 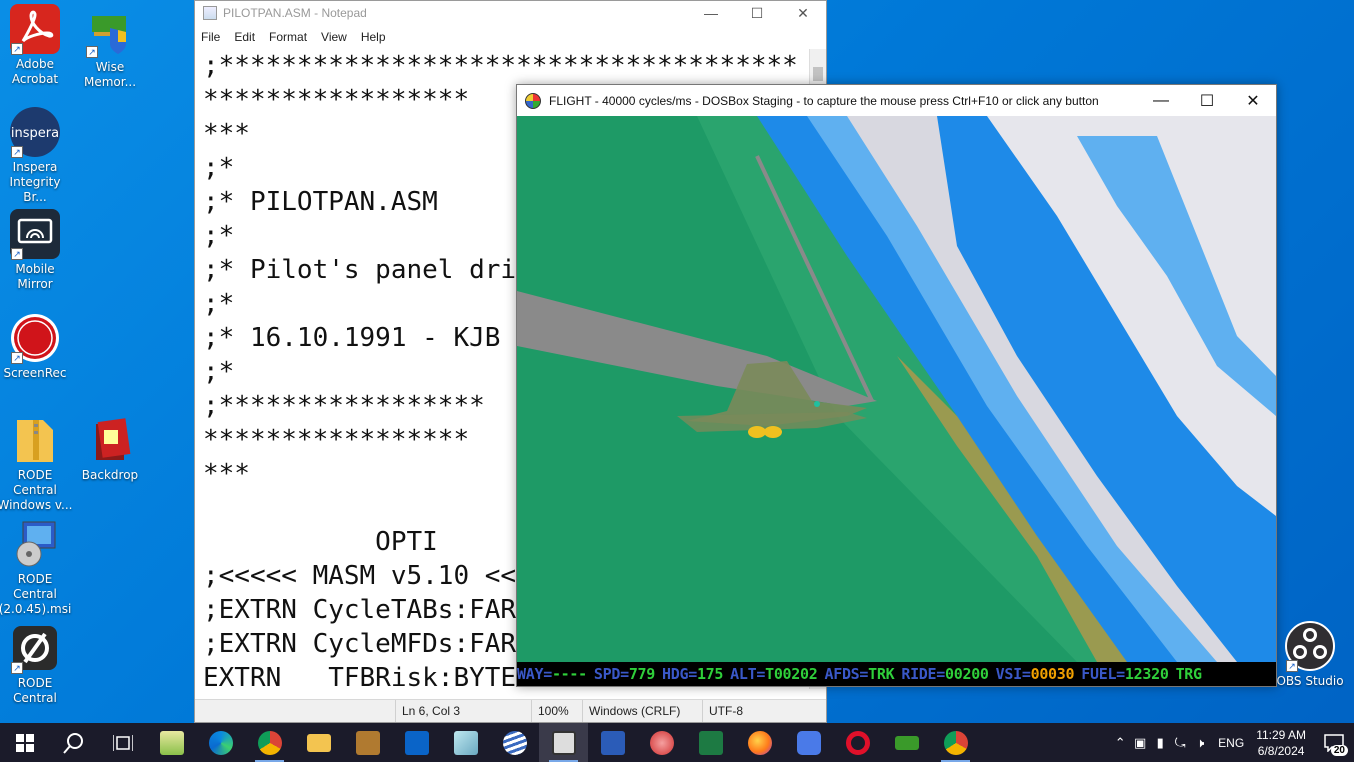 I want to click on adobe-acrobat-icon: ↗, so click(x=35, y=29).